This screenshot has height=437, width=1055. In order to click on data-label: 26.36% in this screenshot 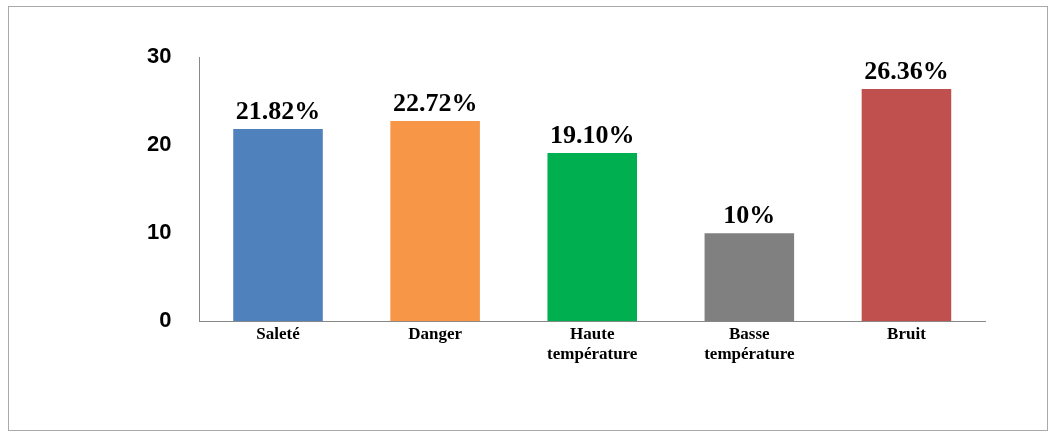, I will do `click(906, 70)`.